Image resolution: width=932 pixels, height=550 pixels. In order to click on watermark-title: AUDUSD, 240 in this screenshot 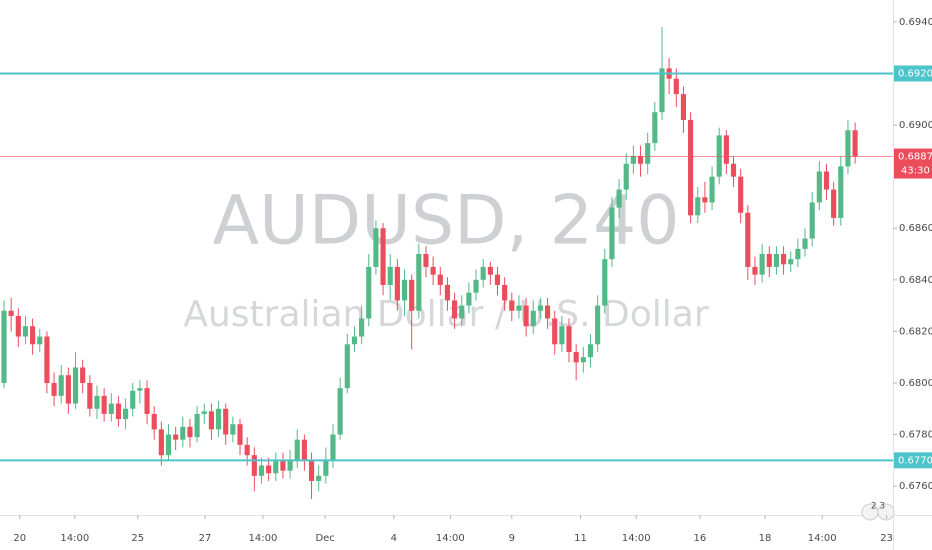, I will do `click(446, 221)`.